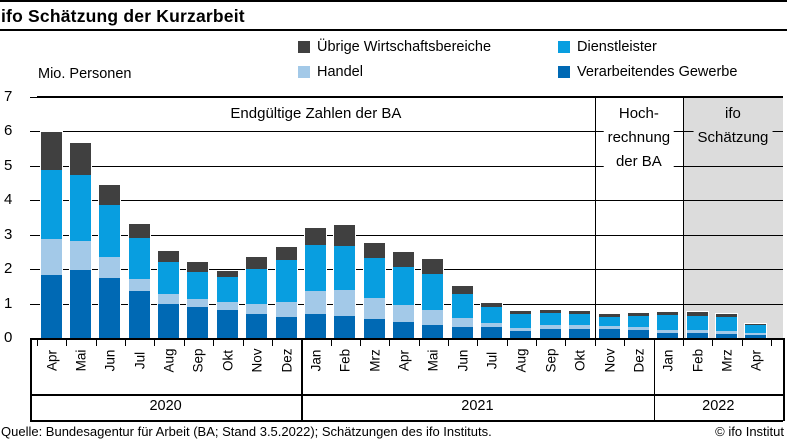 Image resolution: width=787 pixels, height=444 pixels. I want to click on x-axis-line, so click(406, 339).